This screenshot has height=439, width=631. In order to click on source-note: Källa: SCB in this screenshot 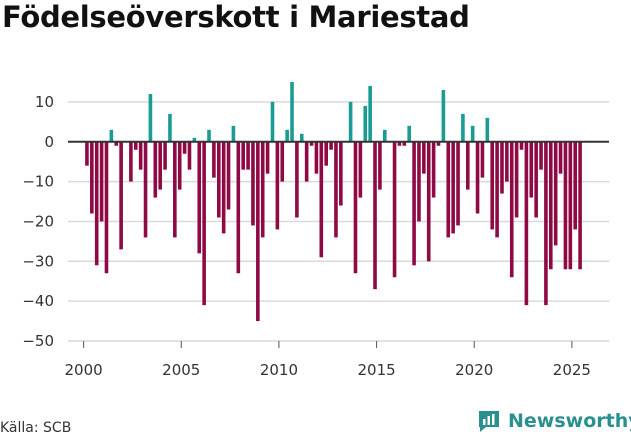, I will do `click(36, 428)`.